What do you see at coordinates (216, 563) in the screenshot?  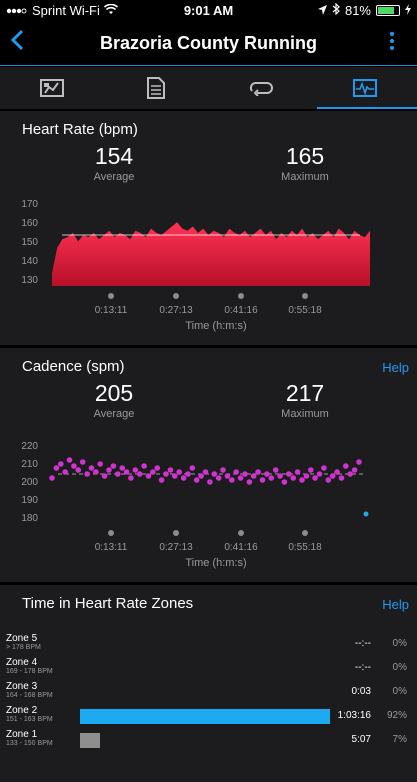 I see `cad-x-axis-title: Time (h:m:s)` at bounding box center [216, 563].